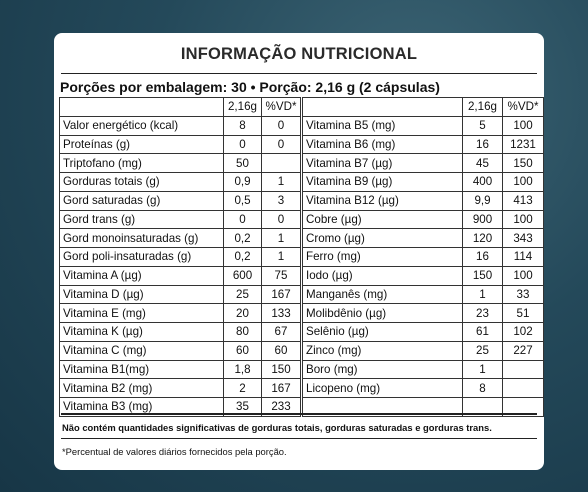 The width and height of the screenshot is (588, 492). What do you see at coordinates (382, 257) in the screenshot?
I see `nutrient-name: Ferro (mg)` at bounding box center [382, 257].